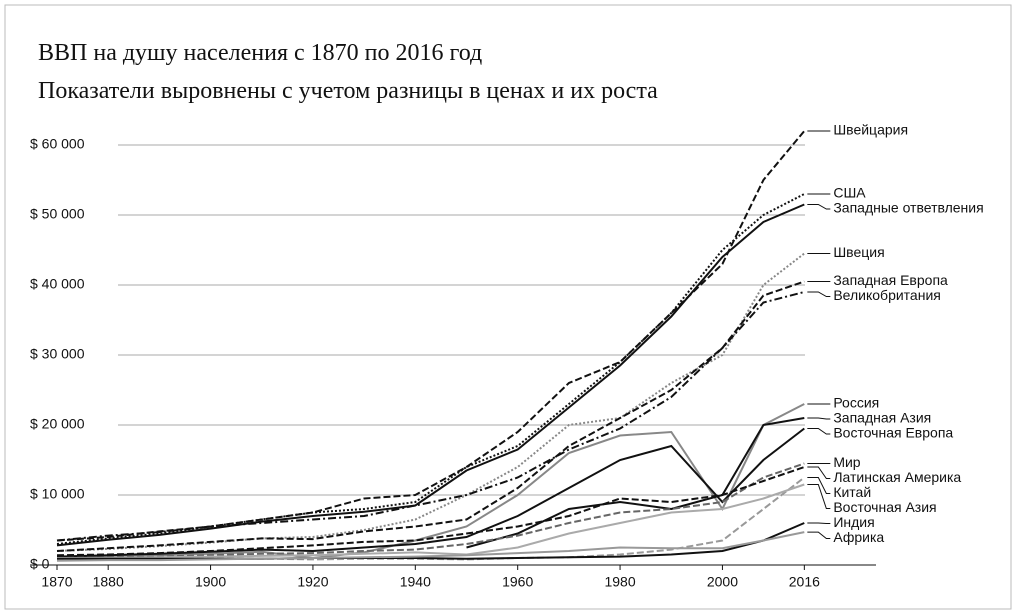 This screenshot has width=1018, height=615. What do you see at coordinates (852, 492) in the screenshot?
I see `legend-label: Китай` at bounding box center [852, 492].